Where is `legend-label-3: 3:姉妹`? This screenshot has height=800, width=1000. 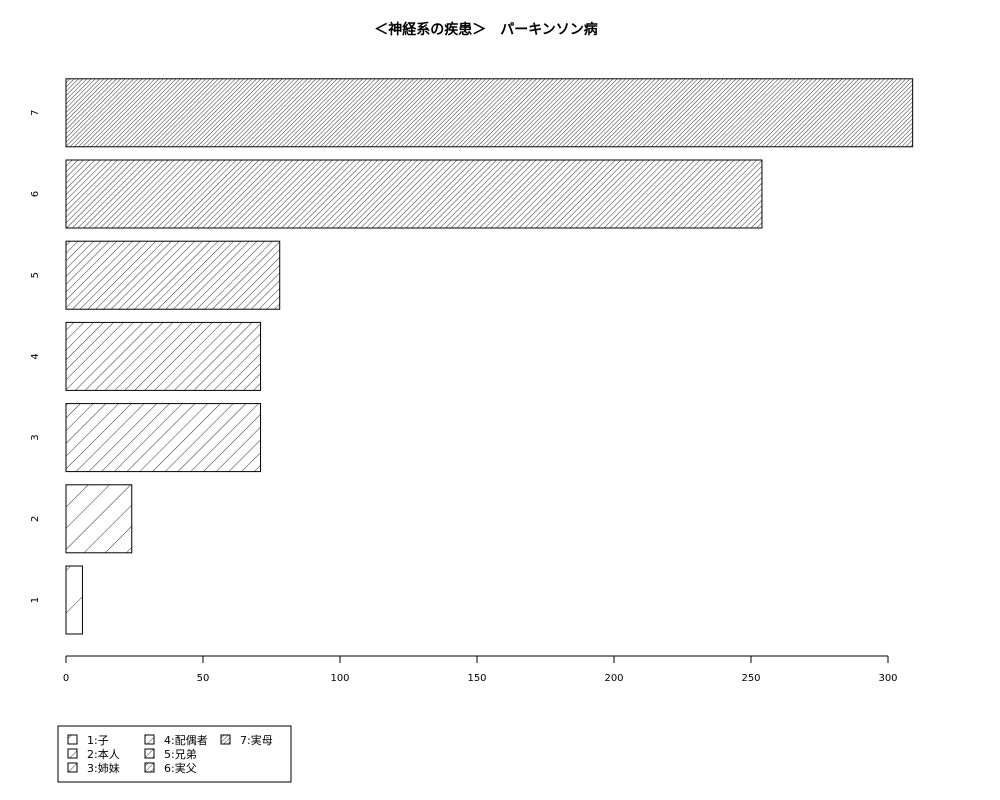
legend-label-3: 3:姉妹 is located at coordinates (103, 768).